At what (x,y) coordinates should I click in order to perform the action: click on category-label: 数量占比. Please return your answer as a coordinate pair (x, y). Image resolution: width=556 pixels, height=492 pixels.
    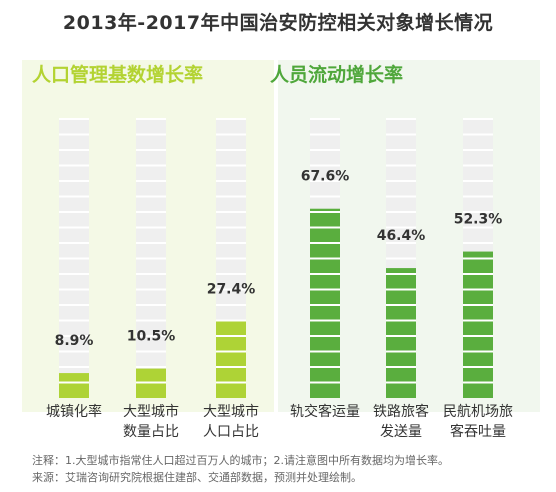
    Looking at the image, I should click on (151, 432).